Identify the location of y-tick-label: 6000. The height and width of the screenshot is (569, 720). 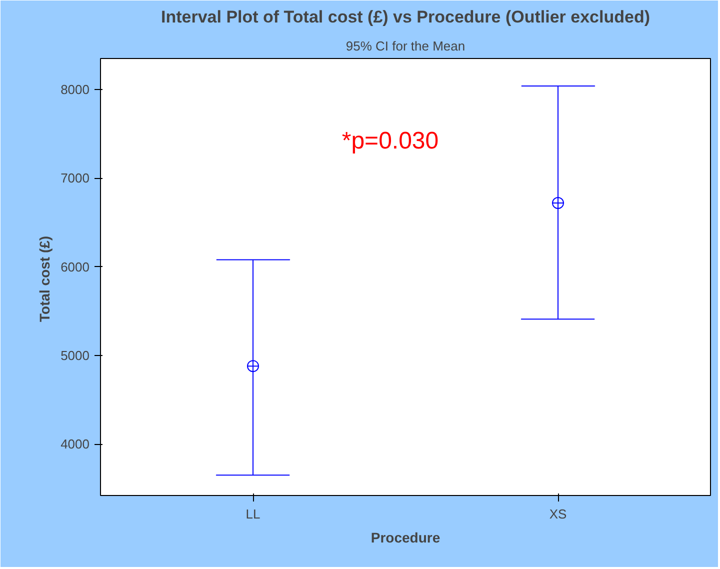
(75, 266).